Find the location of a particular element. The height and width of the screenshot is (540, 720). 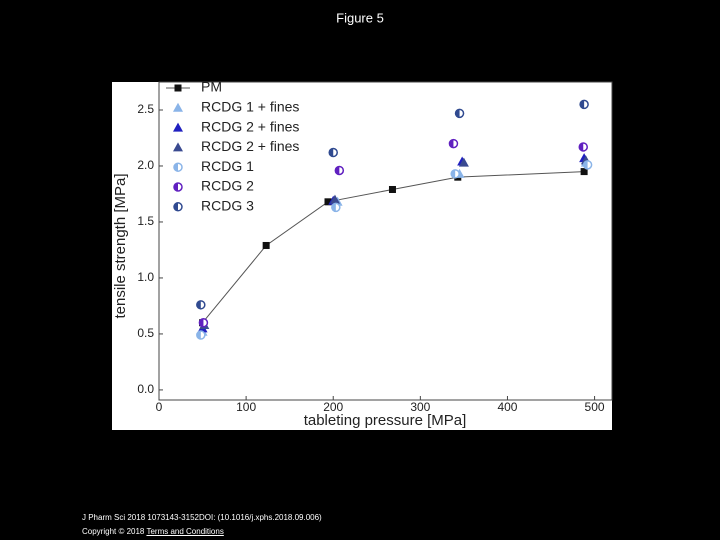

y-tick-label: 2.0 is located at coordinates (145, 165).